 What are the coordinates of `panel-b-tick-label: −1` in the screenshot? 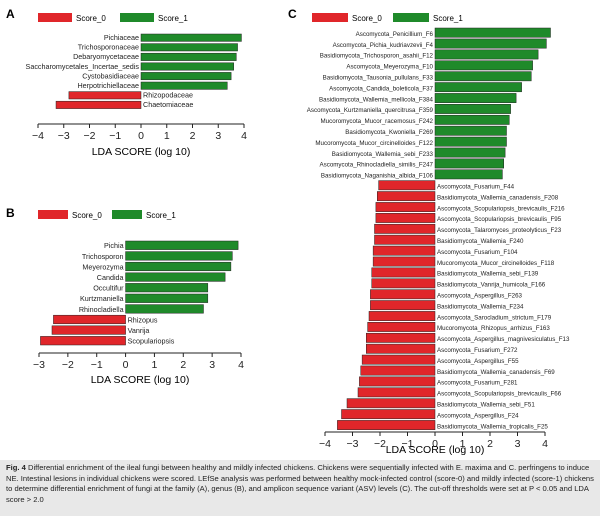 It's located at (97, 365).